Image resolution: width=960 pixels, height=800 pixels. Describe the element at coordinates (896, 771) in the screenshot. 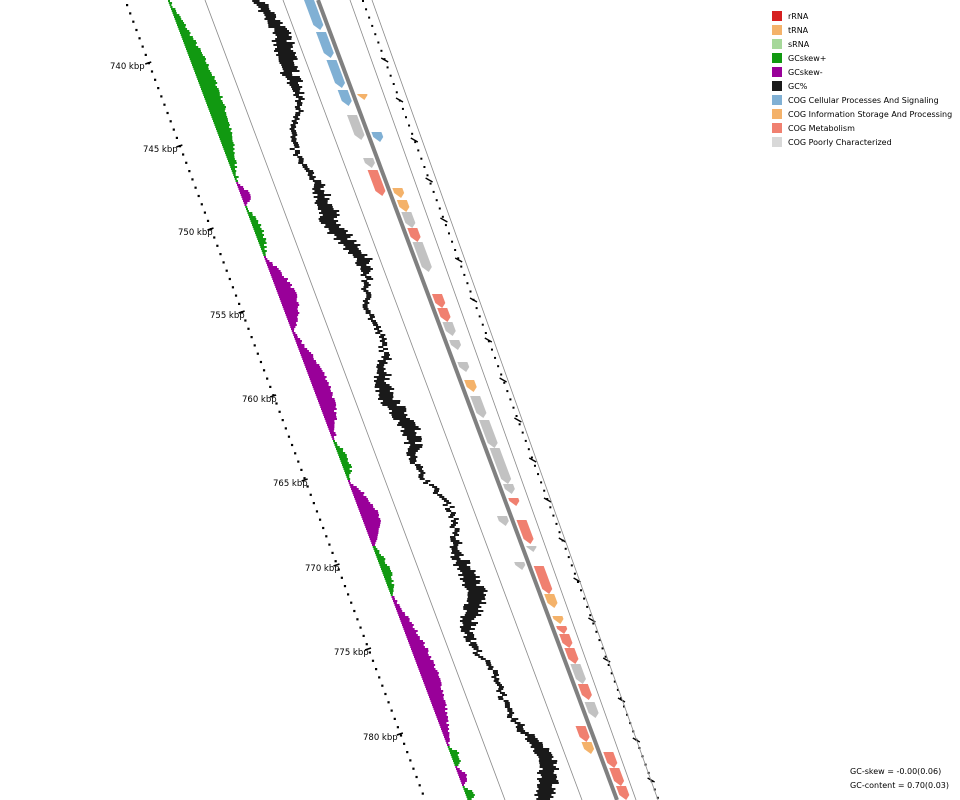

I see `gc-skew-stat: GC-skew = -0.00(0.06)` at that location.